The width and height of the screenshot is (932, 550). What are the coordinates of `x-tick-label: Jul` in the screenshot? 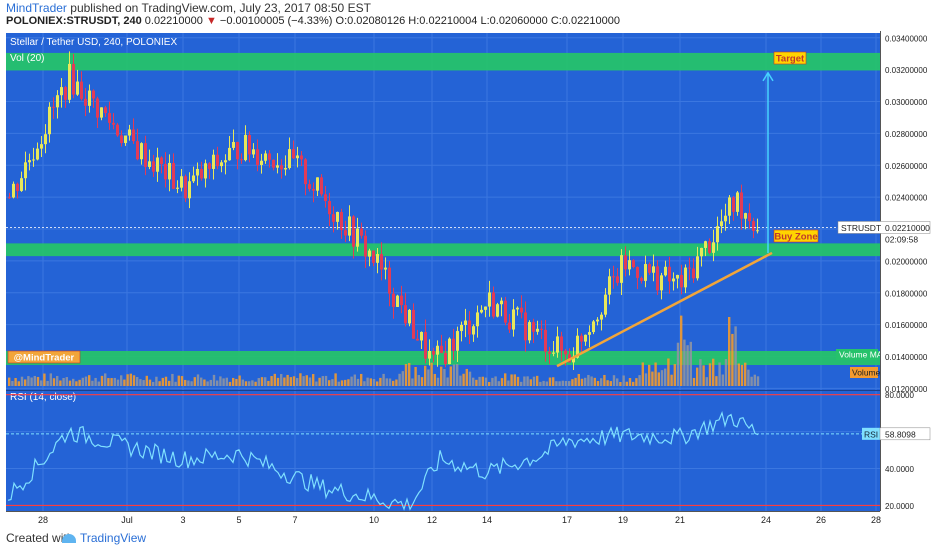 It's located at (127, 520).